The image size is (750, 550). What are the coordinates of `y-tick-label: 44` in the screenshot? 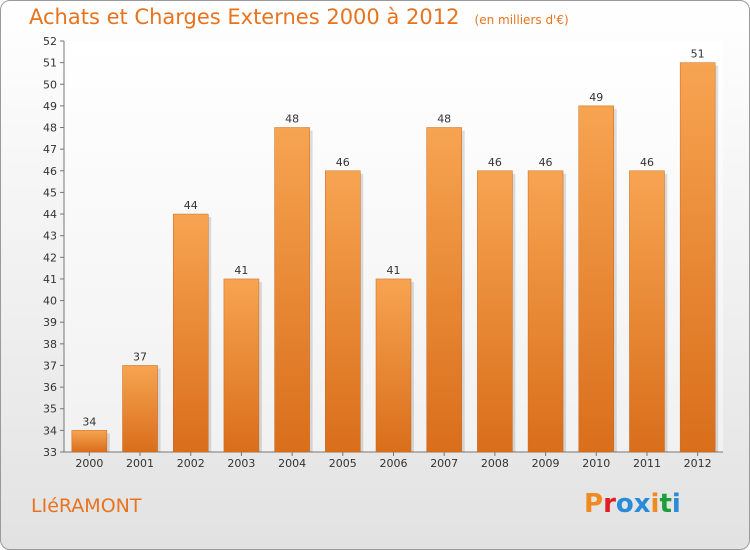 It's located at (50, 214).